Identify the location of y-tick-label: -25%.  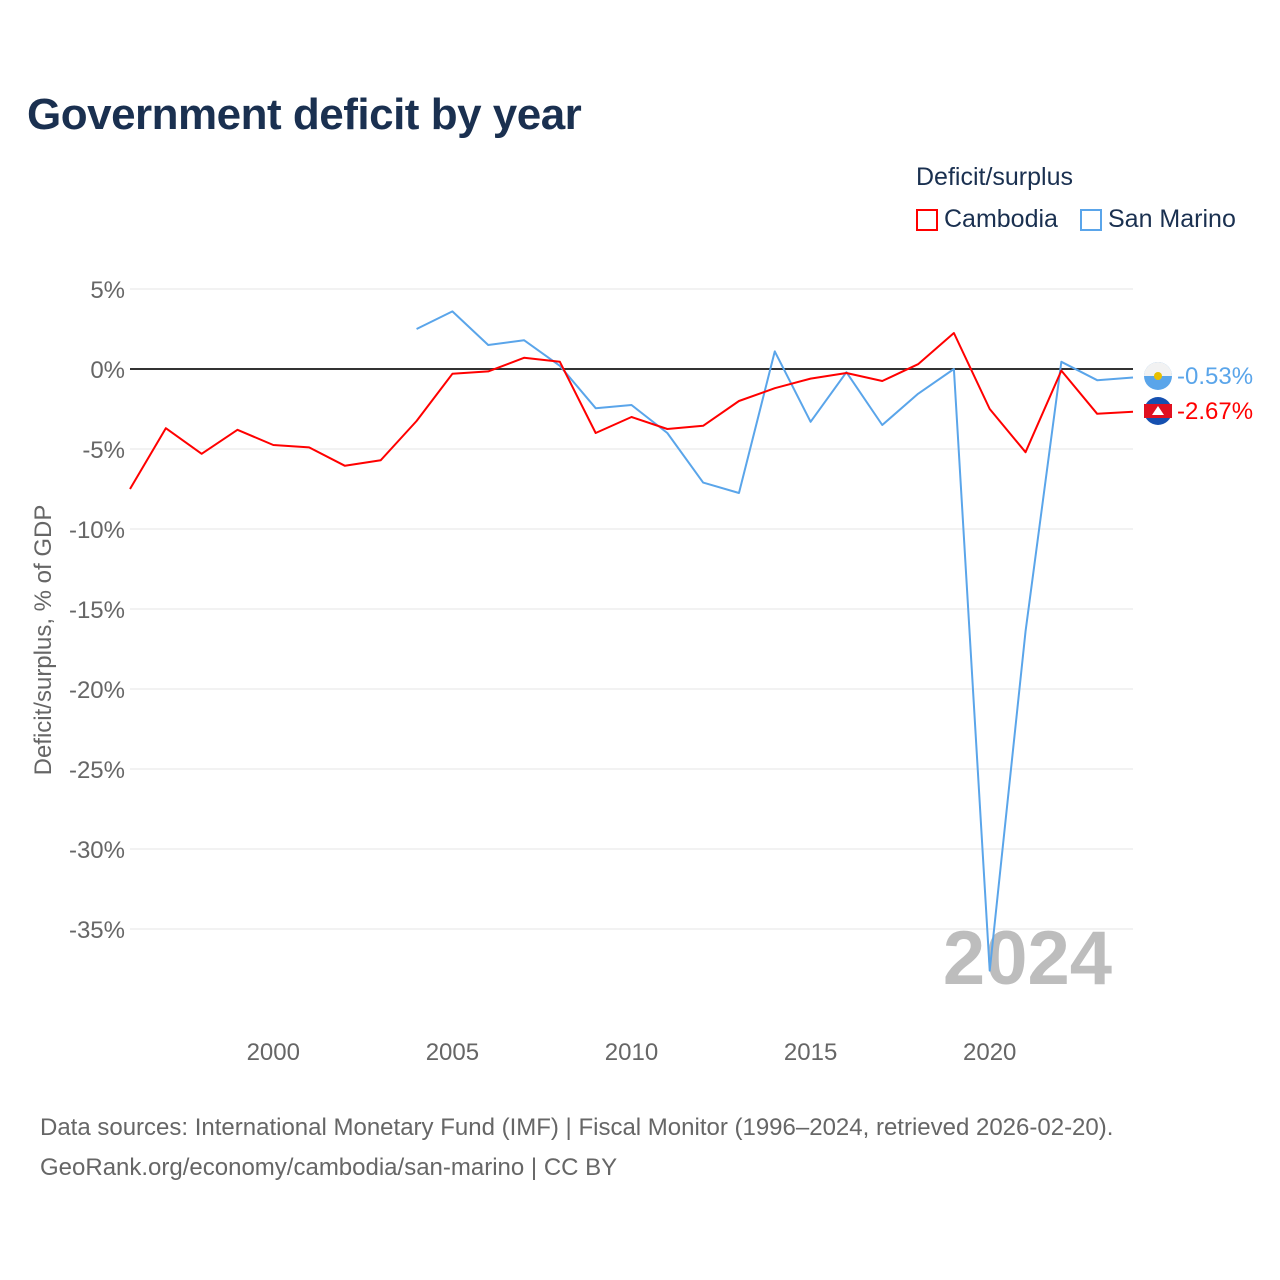
(97, 770).